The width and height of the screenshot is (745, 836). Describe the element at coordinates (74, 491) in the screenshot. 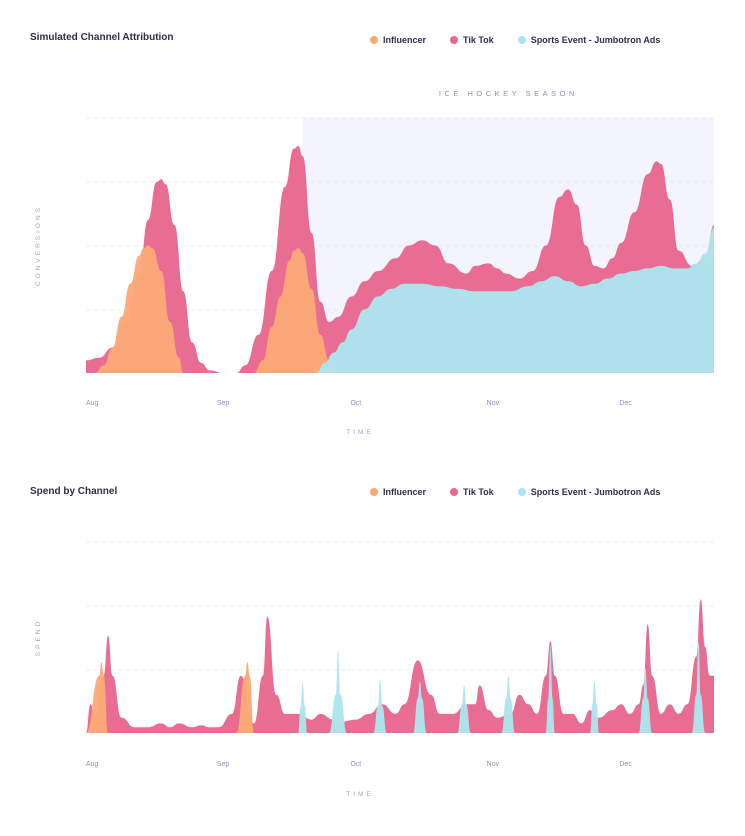

I see `chart-title: Spend by Channel` at that location.